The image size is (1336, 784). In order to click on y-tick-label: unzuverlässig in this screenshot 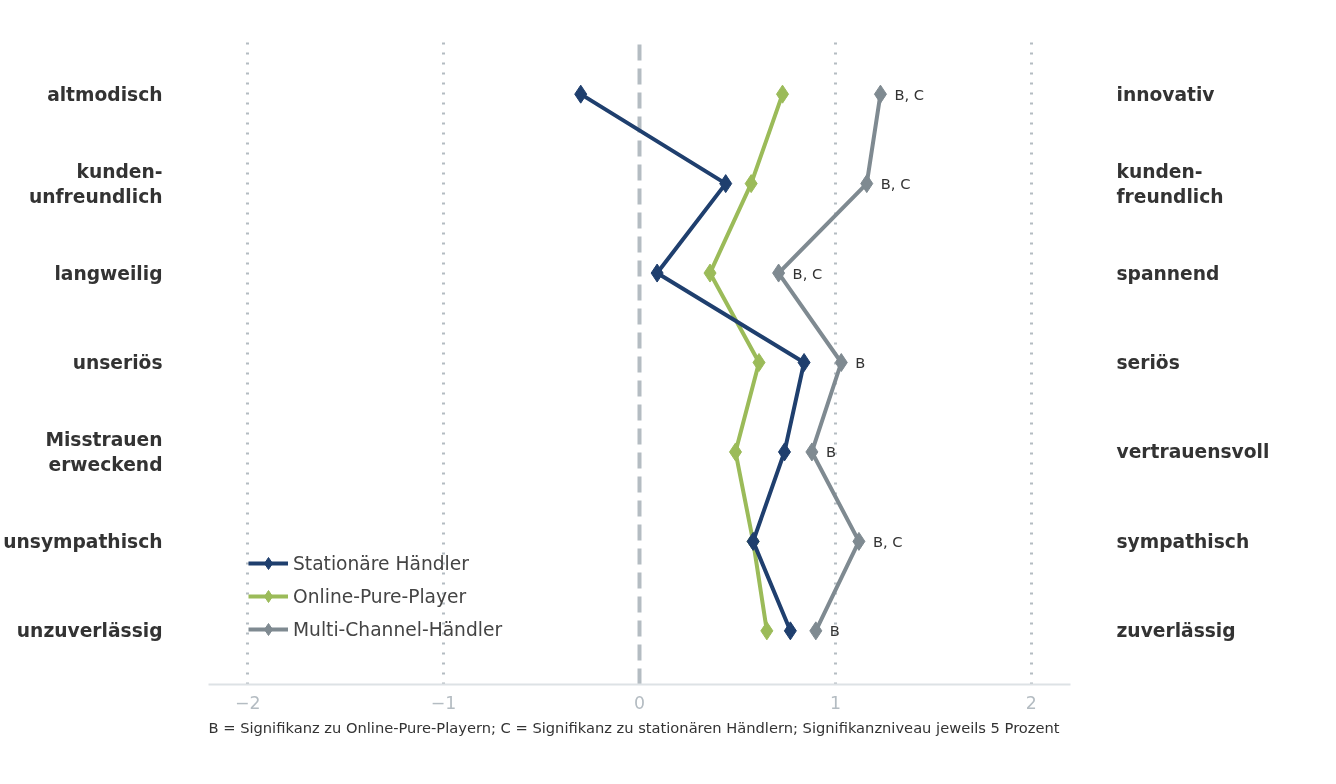, I will do `click(89, 631)`.